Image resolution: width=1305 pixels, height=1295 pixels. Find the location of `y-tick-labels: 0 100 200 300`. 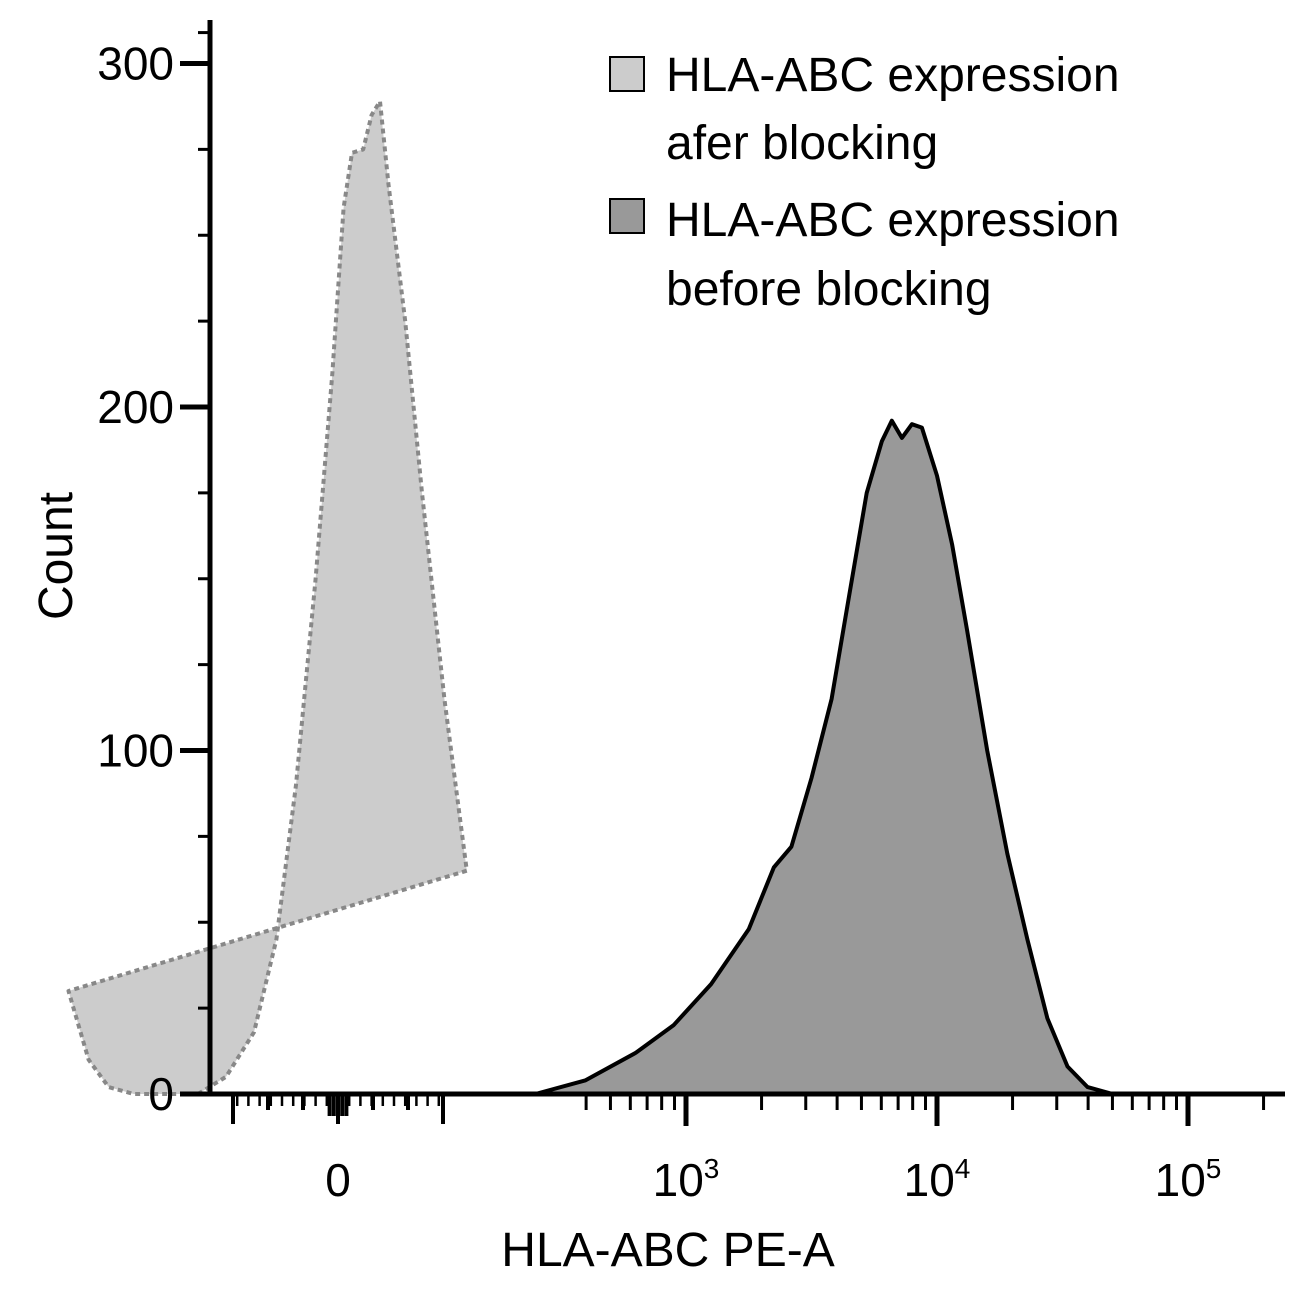

y-tick-labels: 0 100 200 300 is located at coordinates (135, 579).